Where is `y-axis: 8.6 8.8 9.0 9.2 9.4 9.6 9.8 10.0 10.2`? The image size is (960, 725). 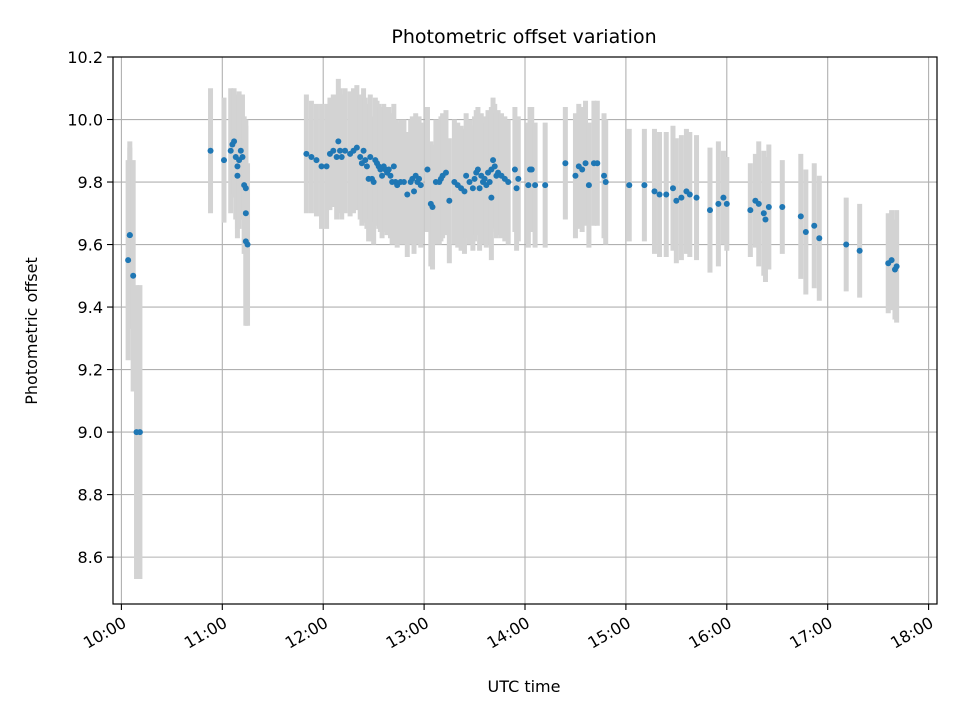
y-axis: 8.6 8.8 9.0 9.2 9.4 9.6 9.8 10.0 10.2 is located at coordinates (90, 307).